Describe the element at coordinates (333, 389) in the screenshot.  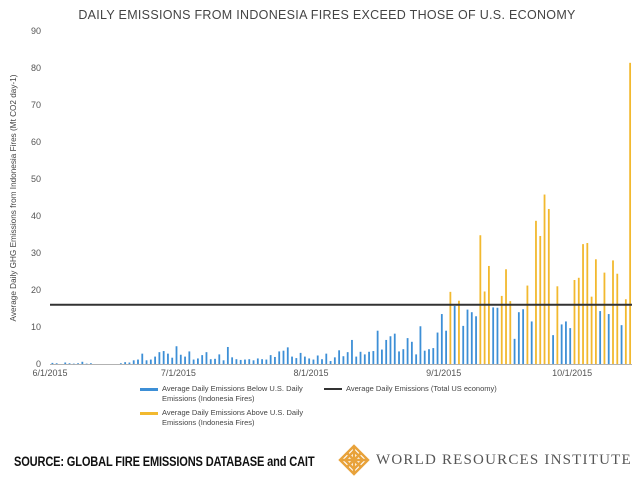
I see `legend-swatch-threshold` at that location.